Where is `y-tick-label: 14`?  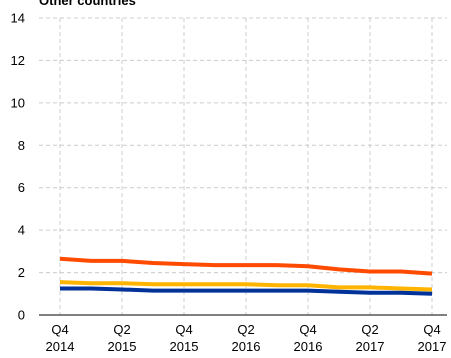
y-tick-label: 14 is located at coordinates (18, 18).